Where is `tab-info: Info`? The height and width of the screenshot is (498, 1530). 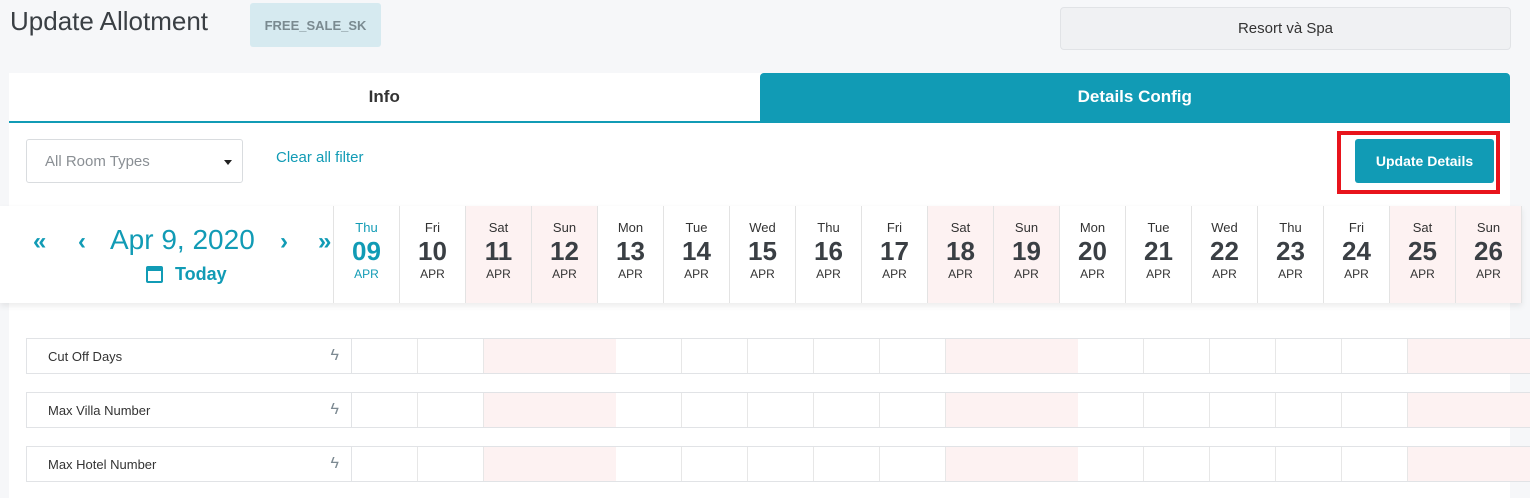 tab-info: Info is located at coordinates (384, 96).